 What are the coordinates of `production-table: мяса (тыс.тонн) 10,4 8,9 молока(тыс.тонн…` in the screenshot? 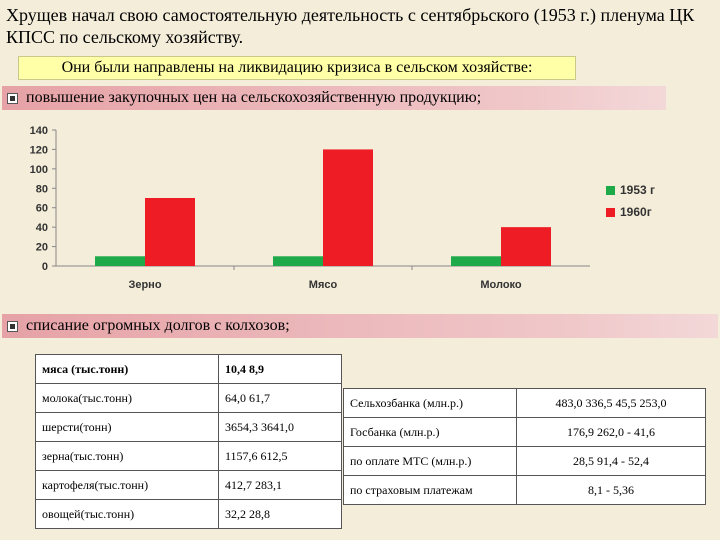 It's located at (188, 441).